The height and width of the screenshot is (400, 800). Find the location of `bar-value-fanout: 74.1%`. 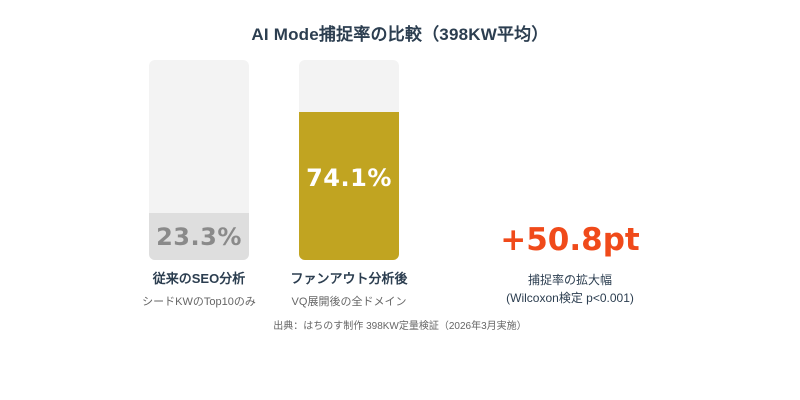

bar-value-fanout: 74.1% is located at coordinates (349, 178).